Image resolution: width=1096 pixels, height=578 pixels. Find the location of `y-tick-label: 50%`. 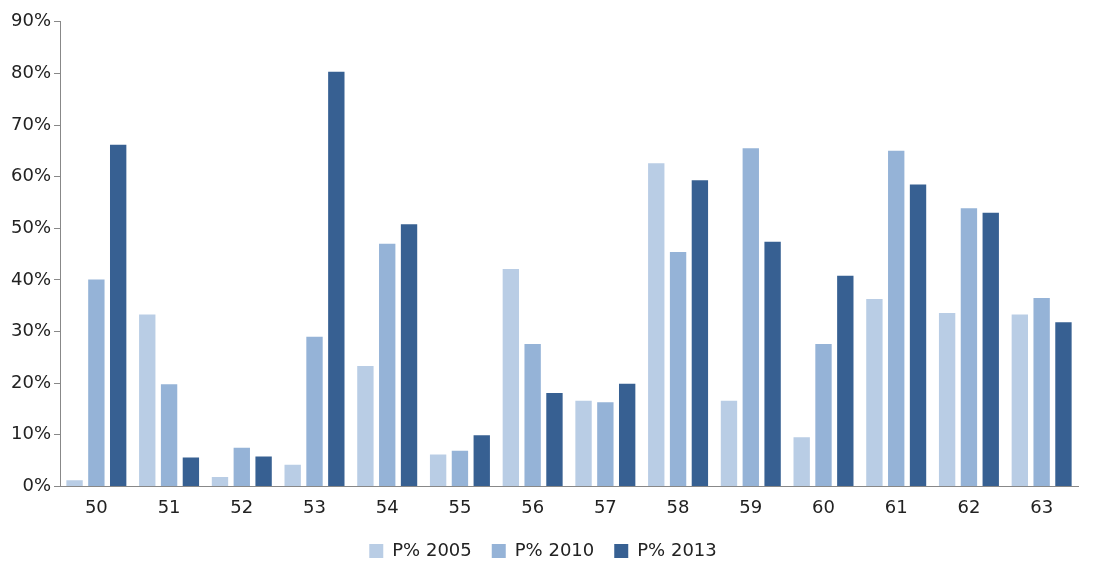

y-tick-label: 50% is located at coordinates (31, 226).